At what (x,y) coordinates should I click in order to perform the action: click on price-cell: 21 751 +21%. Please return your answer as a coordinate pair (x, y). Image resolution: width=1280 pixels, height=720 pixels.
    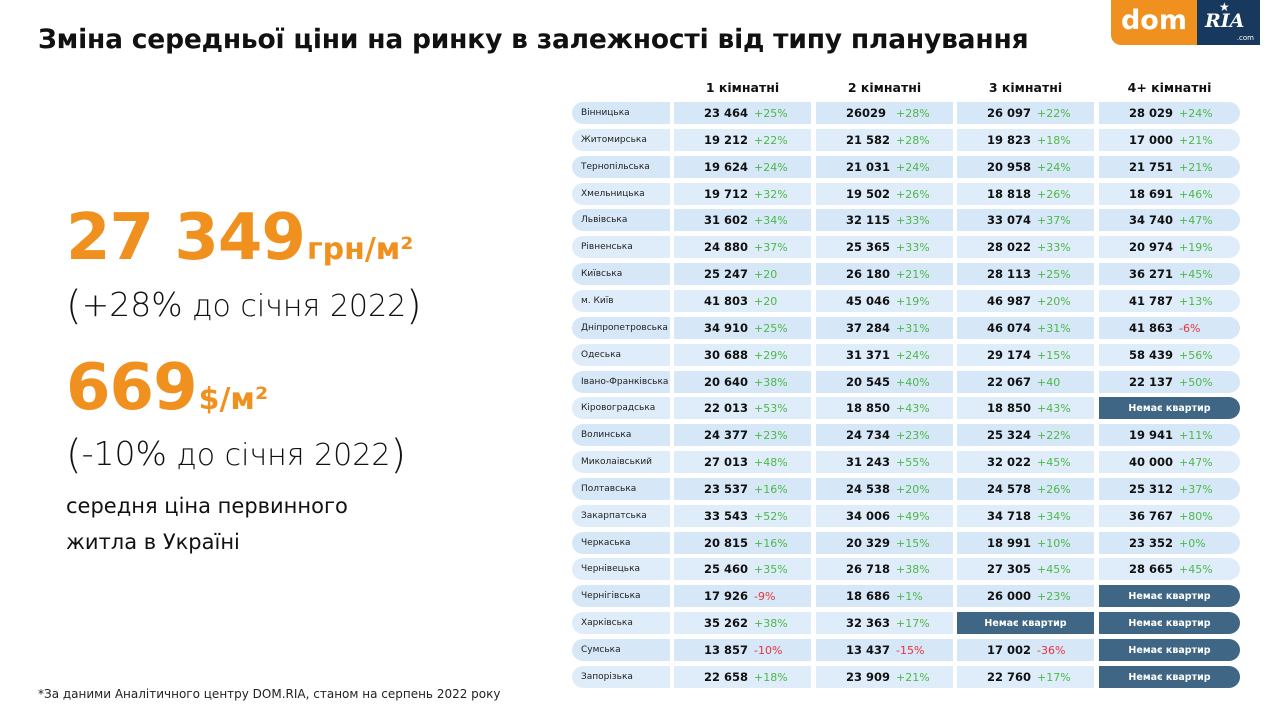
    Looking at the image, I should click on (1169, 167).